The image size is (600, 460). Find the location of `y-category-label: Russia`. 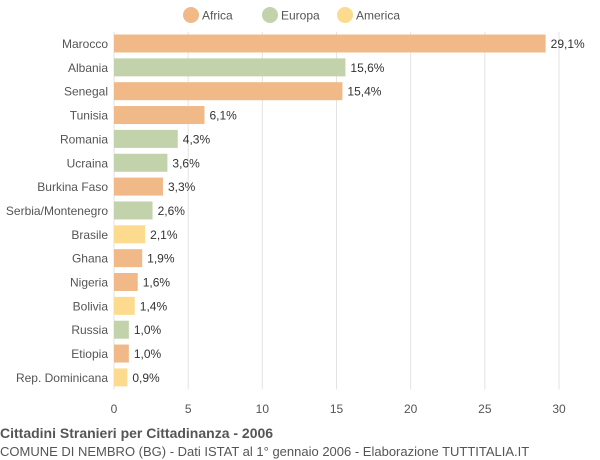

y-category-label: Russia is located at coordinates (89, 330).